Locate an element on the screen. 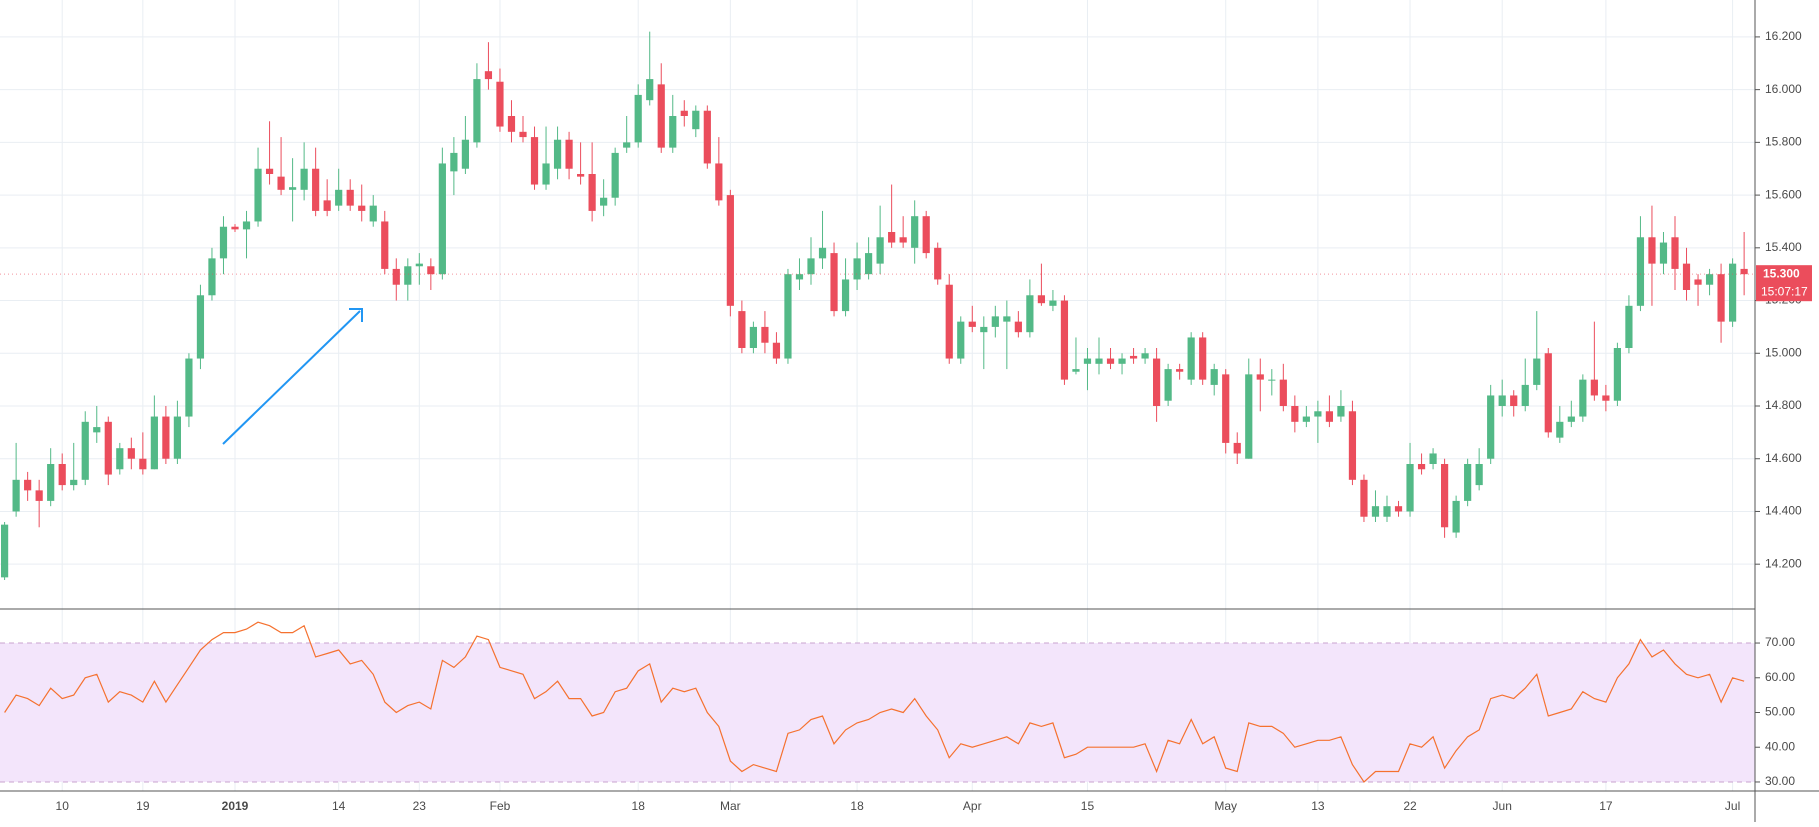 The width and height of the screenshot is (1819, 827). y-tick-label: 40.00 is located at coordinates (1780, 746).